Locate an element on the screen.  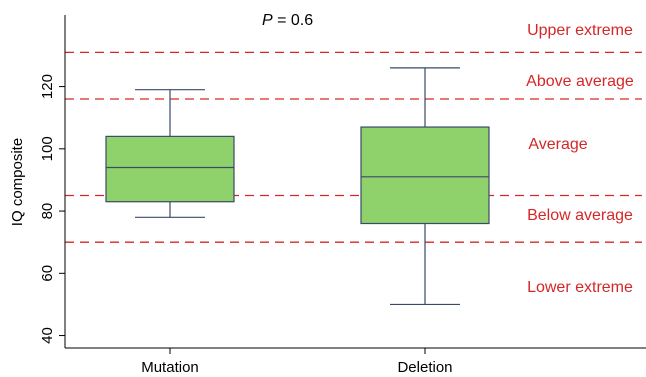
reference-label-lower-extreme: Lower extreme is located at coordinates (580, 287).